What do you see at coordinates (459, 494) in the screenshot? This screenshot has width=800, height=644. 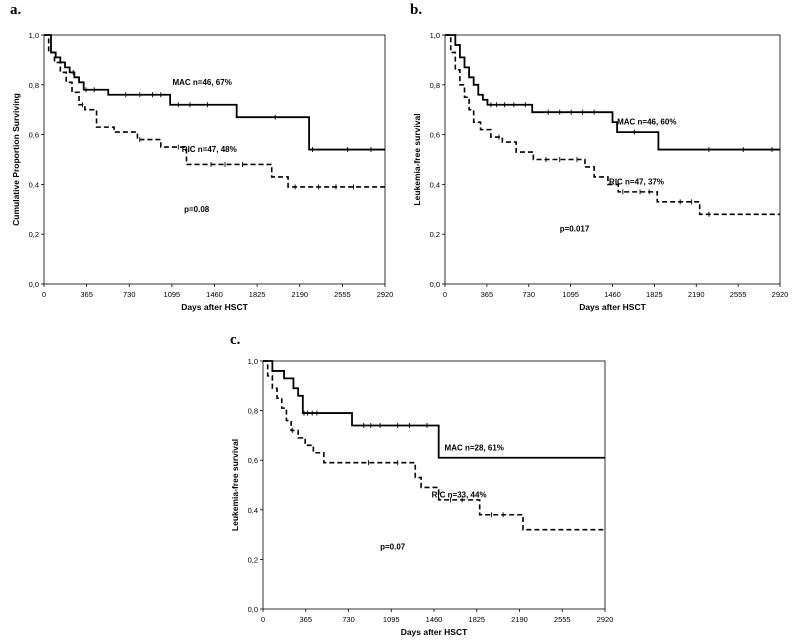 I see `series-label: RIC n=33, 44%` at bounding box center [459, 494].